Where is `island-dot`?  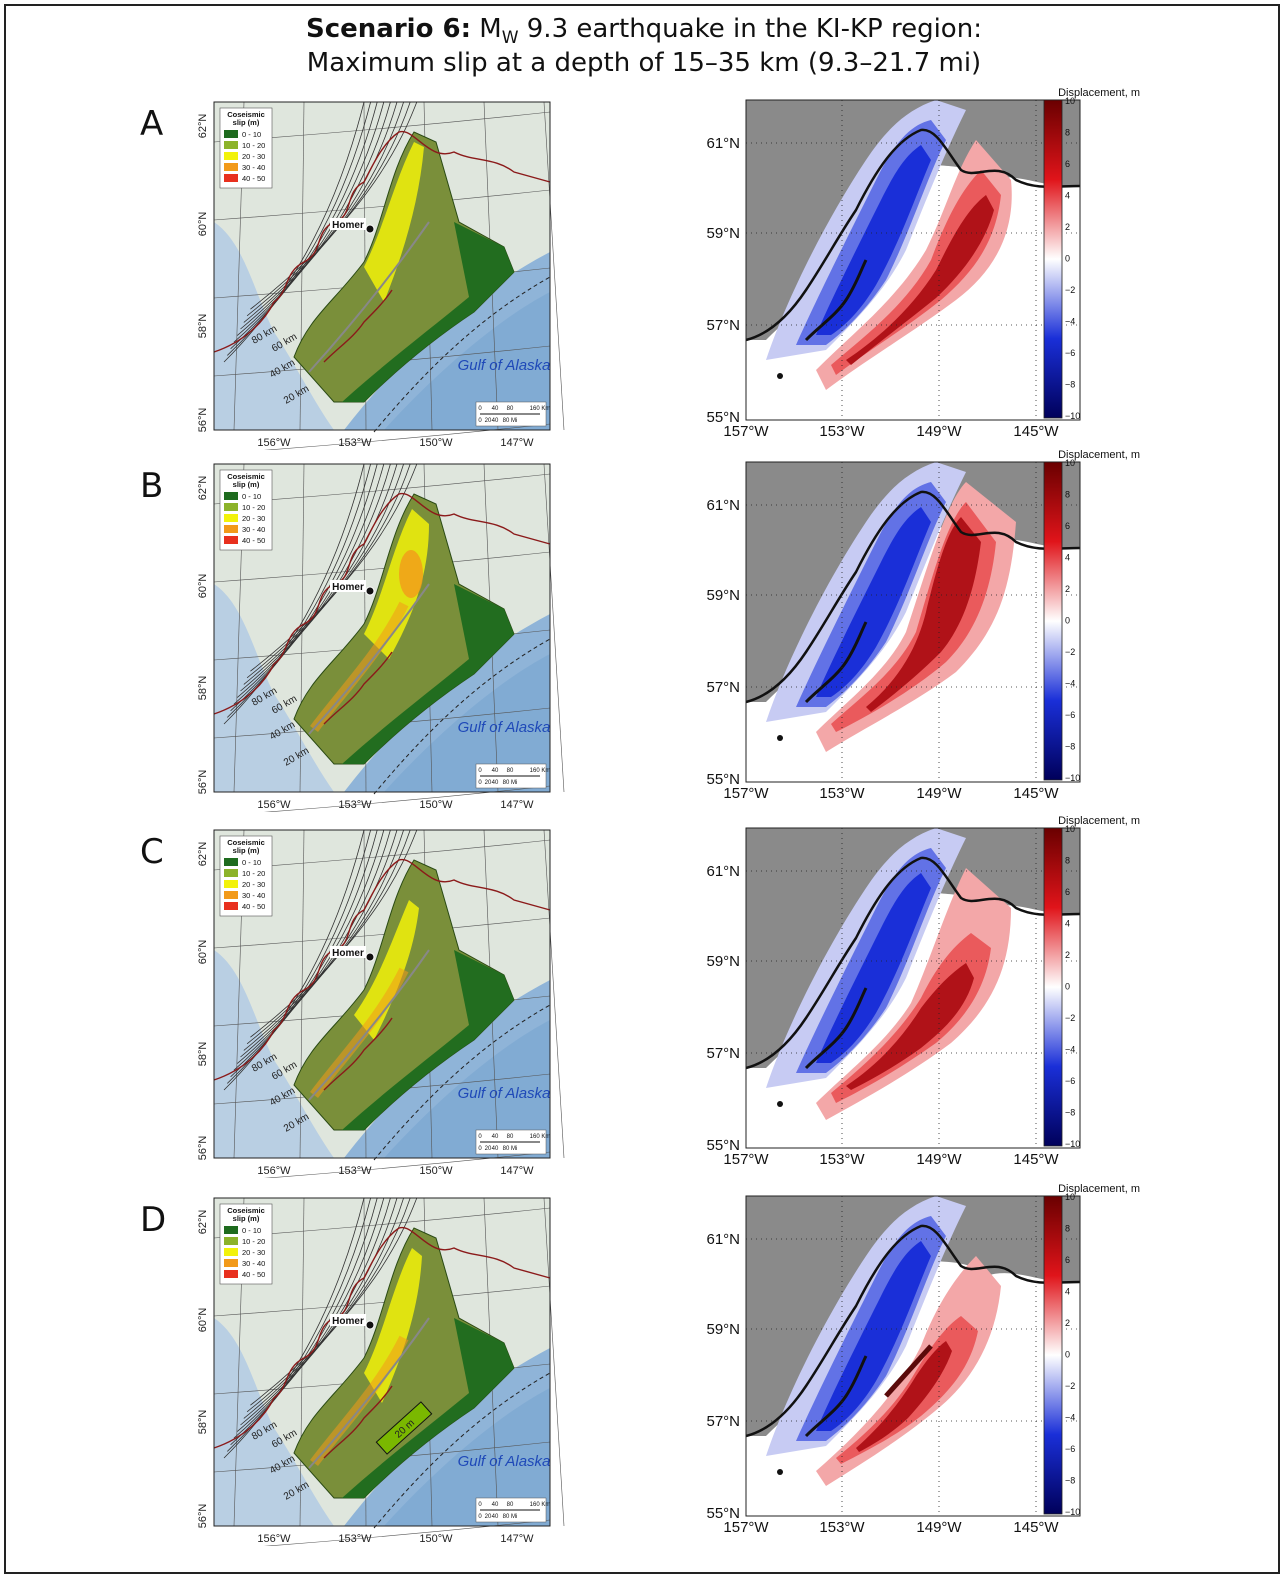
island-dot is located at coordinates (780, 376).